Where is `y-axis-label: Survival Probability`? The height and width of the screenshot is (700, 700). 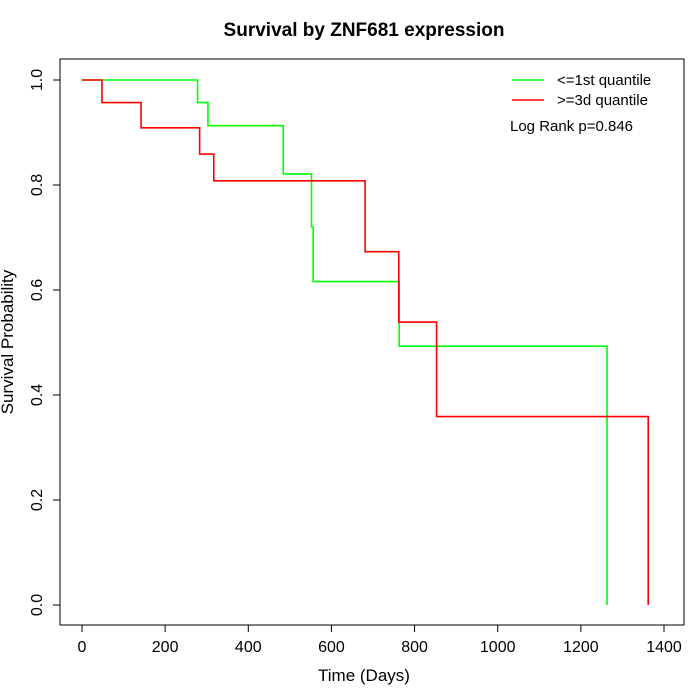 y-axis-label: Survival Probability is located at coordinates (8, 341).